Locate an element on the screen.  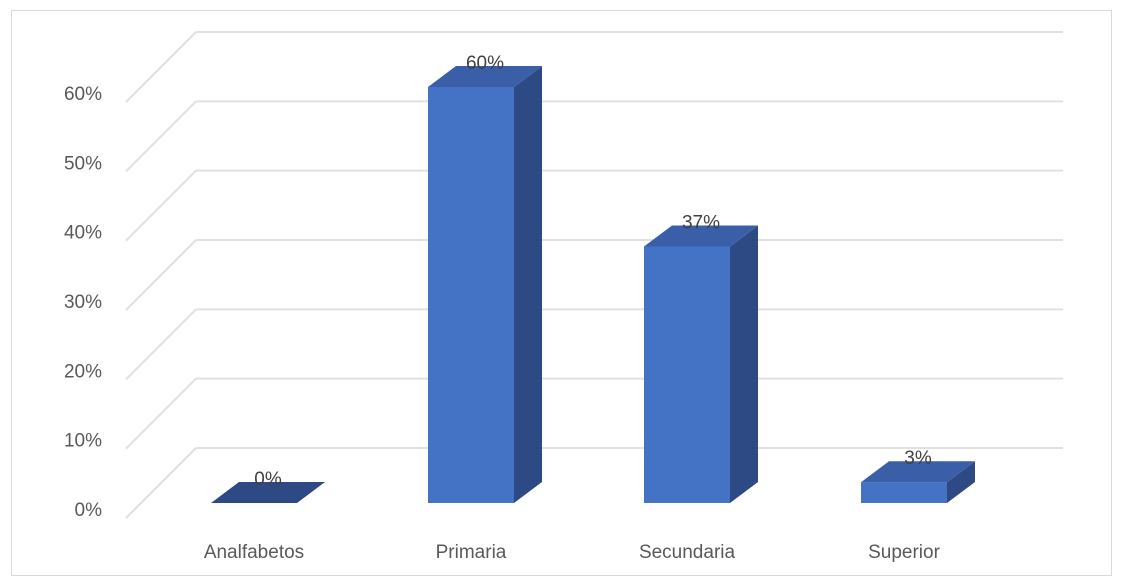
y-tick-label: 20% is located at coordinates (83, 371).